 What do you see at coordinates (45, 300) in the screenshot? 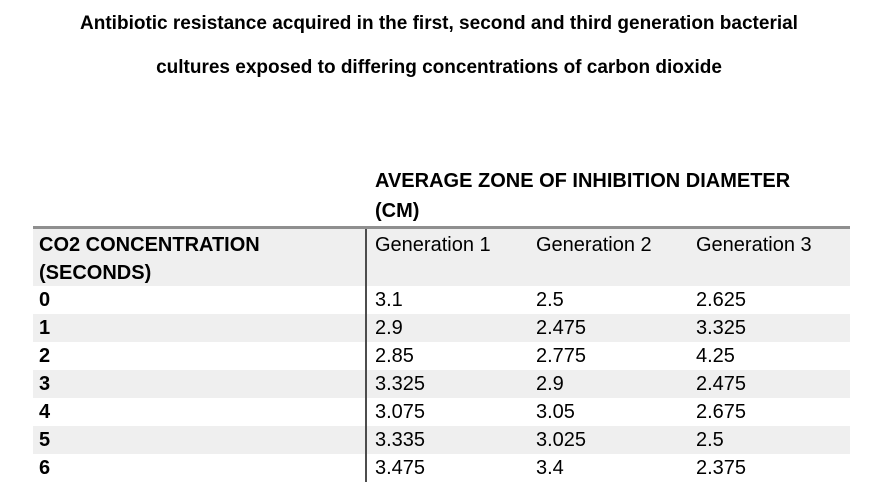
I see `row-label: 0` at bounding box center [45, 300].